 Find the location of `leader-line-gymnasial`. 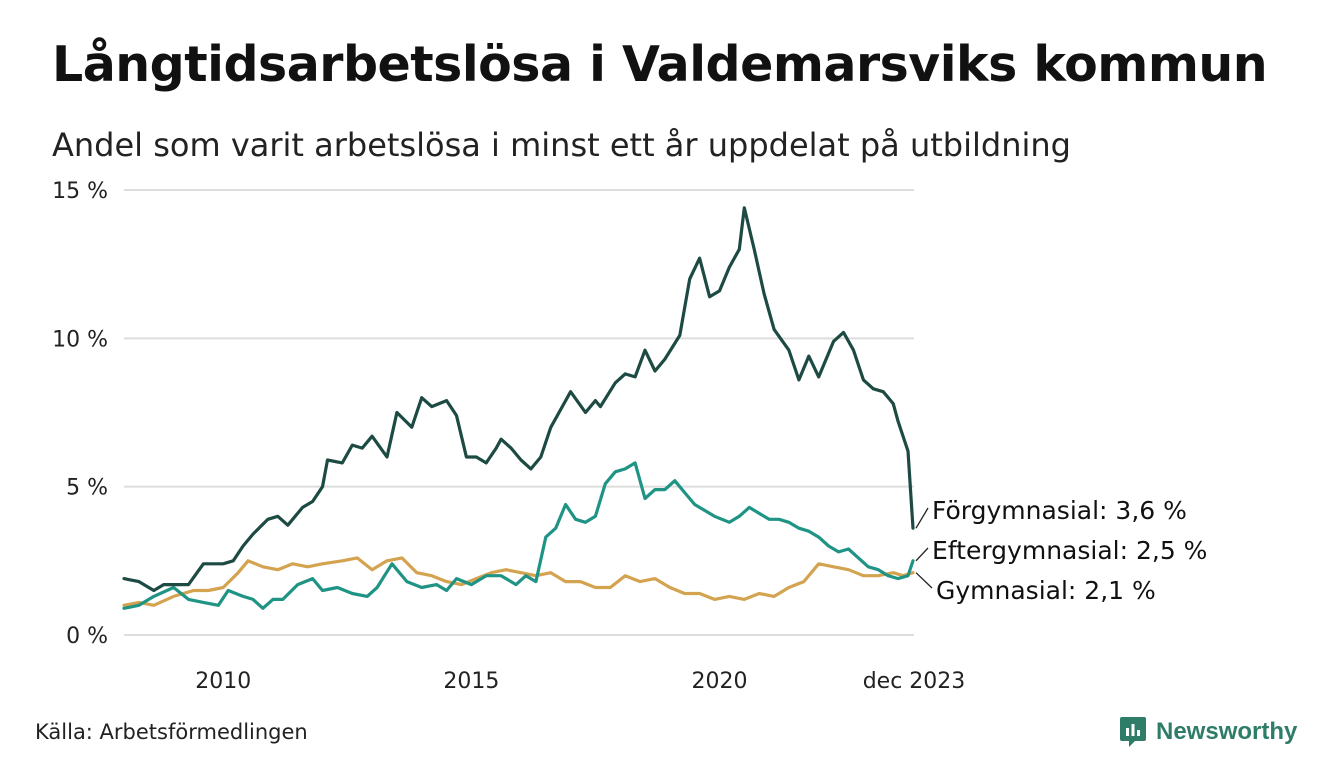

leader-line-gymnasial is located at coordinates (924, 580).